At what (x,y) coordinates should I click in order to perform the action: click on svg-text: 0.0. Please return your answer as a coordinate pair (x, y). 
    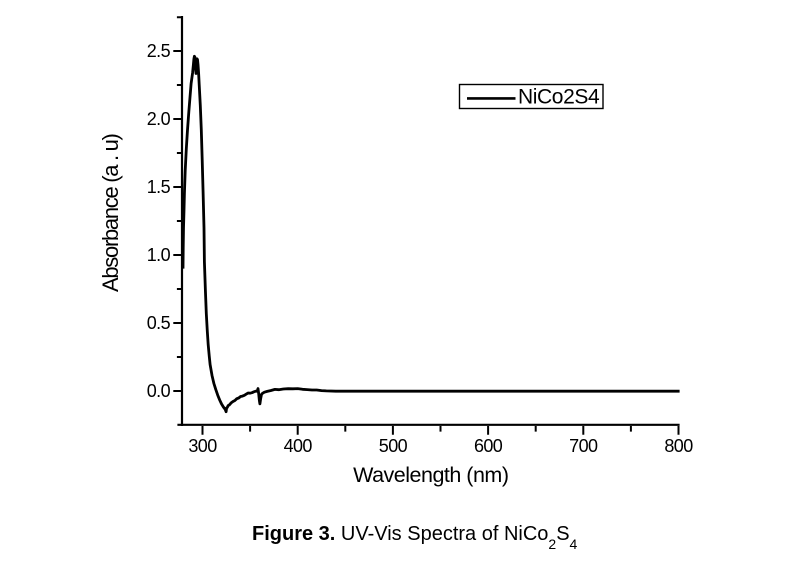
    Looking at the image, I should click on (159, 391).